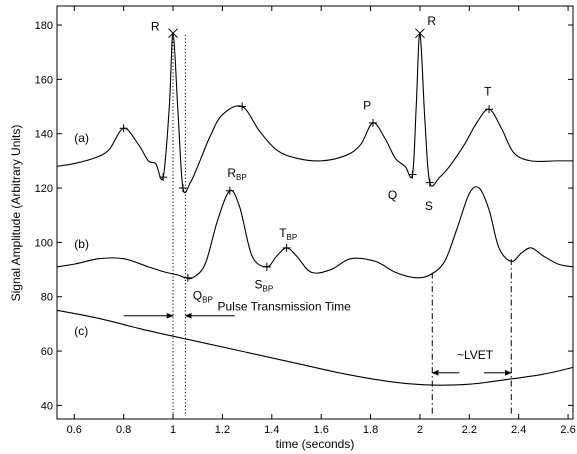 The width and height of the screenshot is (577, 454). What do you see at coordinates (173, 430) in the screenshot?
I see `x-tick-label-3: 1` at bounding box center [173, 430].